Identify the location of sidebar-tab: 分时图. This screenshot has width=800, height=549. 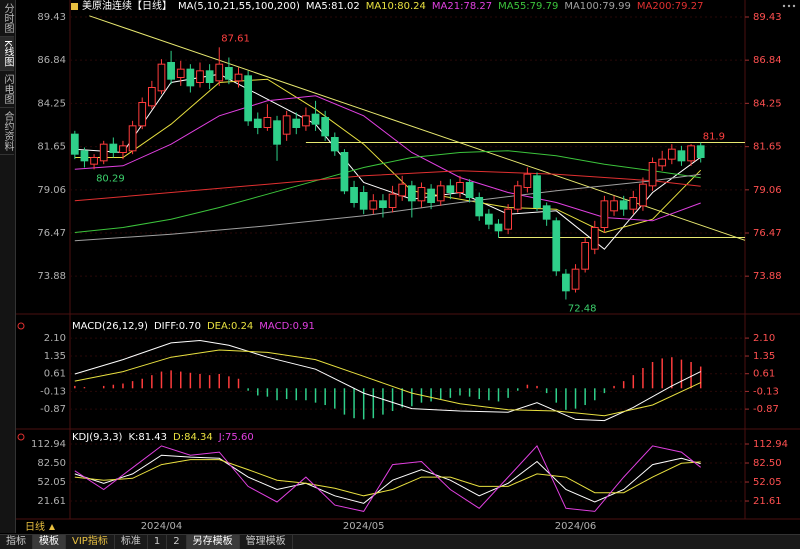
(7, 18).